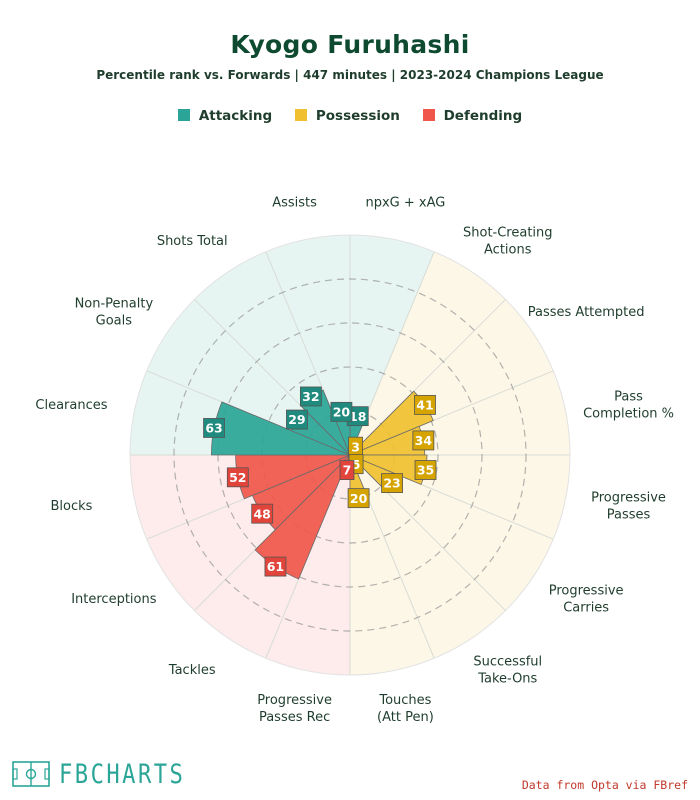  I want to click on value-box-non-penalty-goals, so click(297, 419).